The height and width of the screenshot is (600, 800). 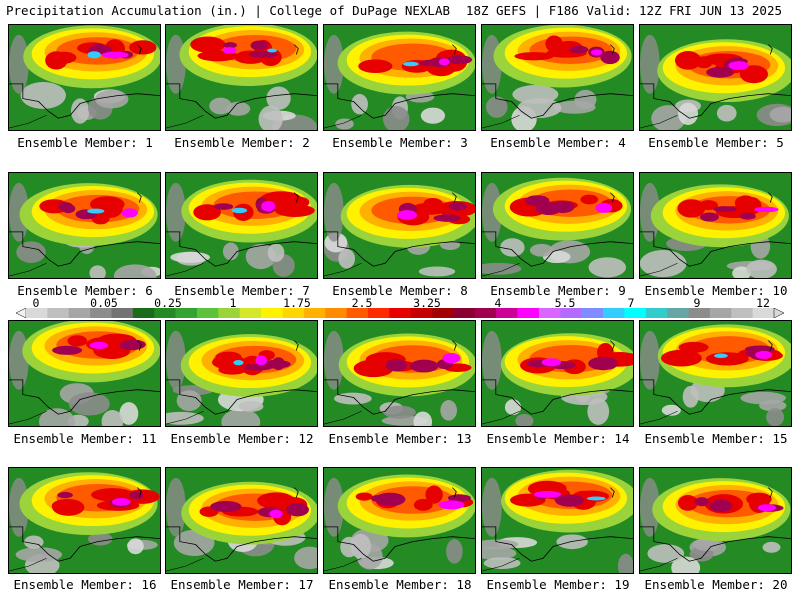 I want to click on colorbar-tick-label: 0, so click(x=36, y=303).